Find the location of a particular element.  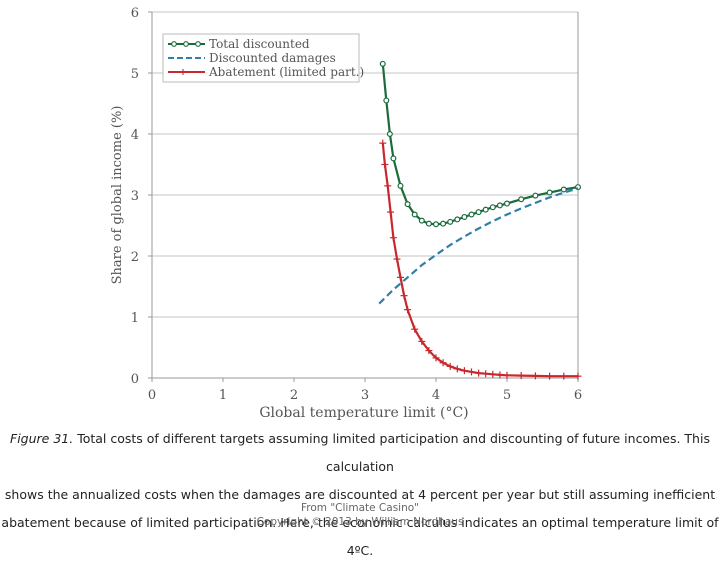

x-tick-label: 6 is located at coordinates (578, 395).